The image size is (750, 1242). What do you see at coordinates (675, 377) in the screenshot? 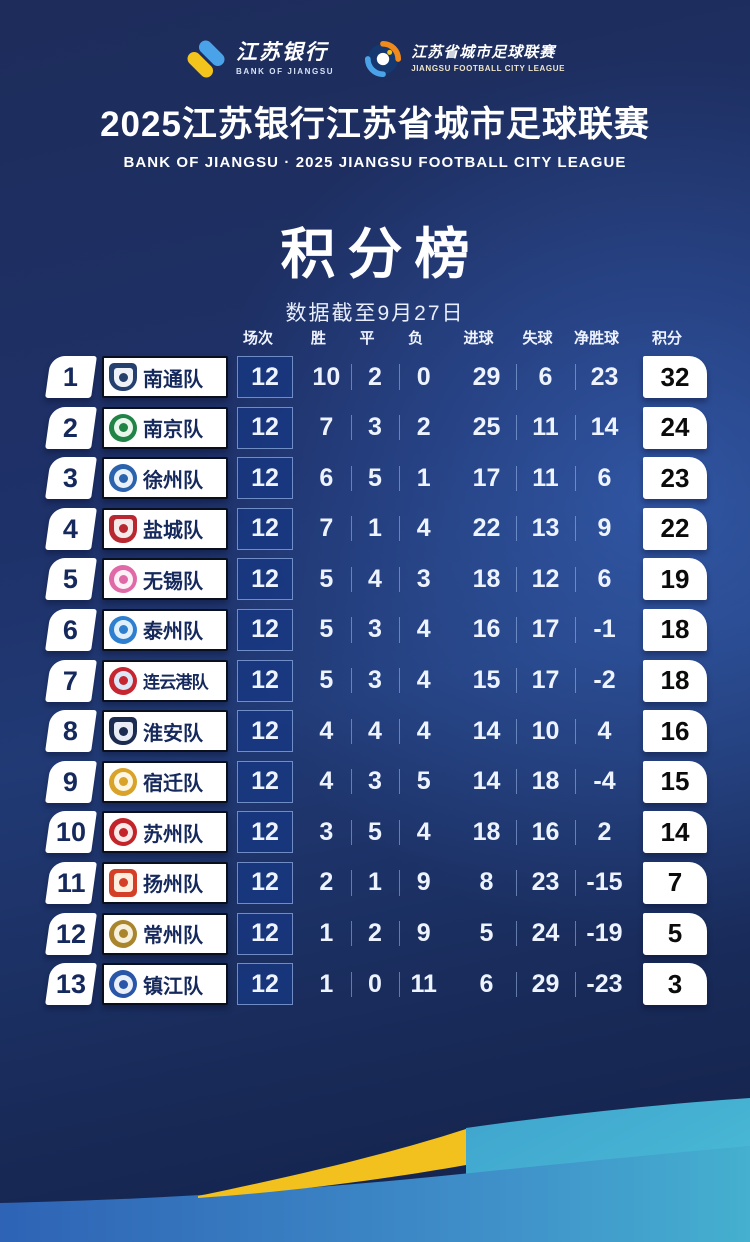
I see `points-cell: 32` at bounding box center [675, 377].